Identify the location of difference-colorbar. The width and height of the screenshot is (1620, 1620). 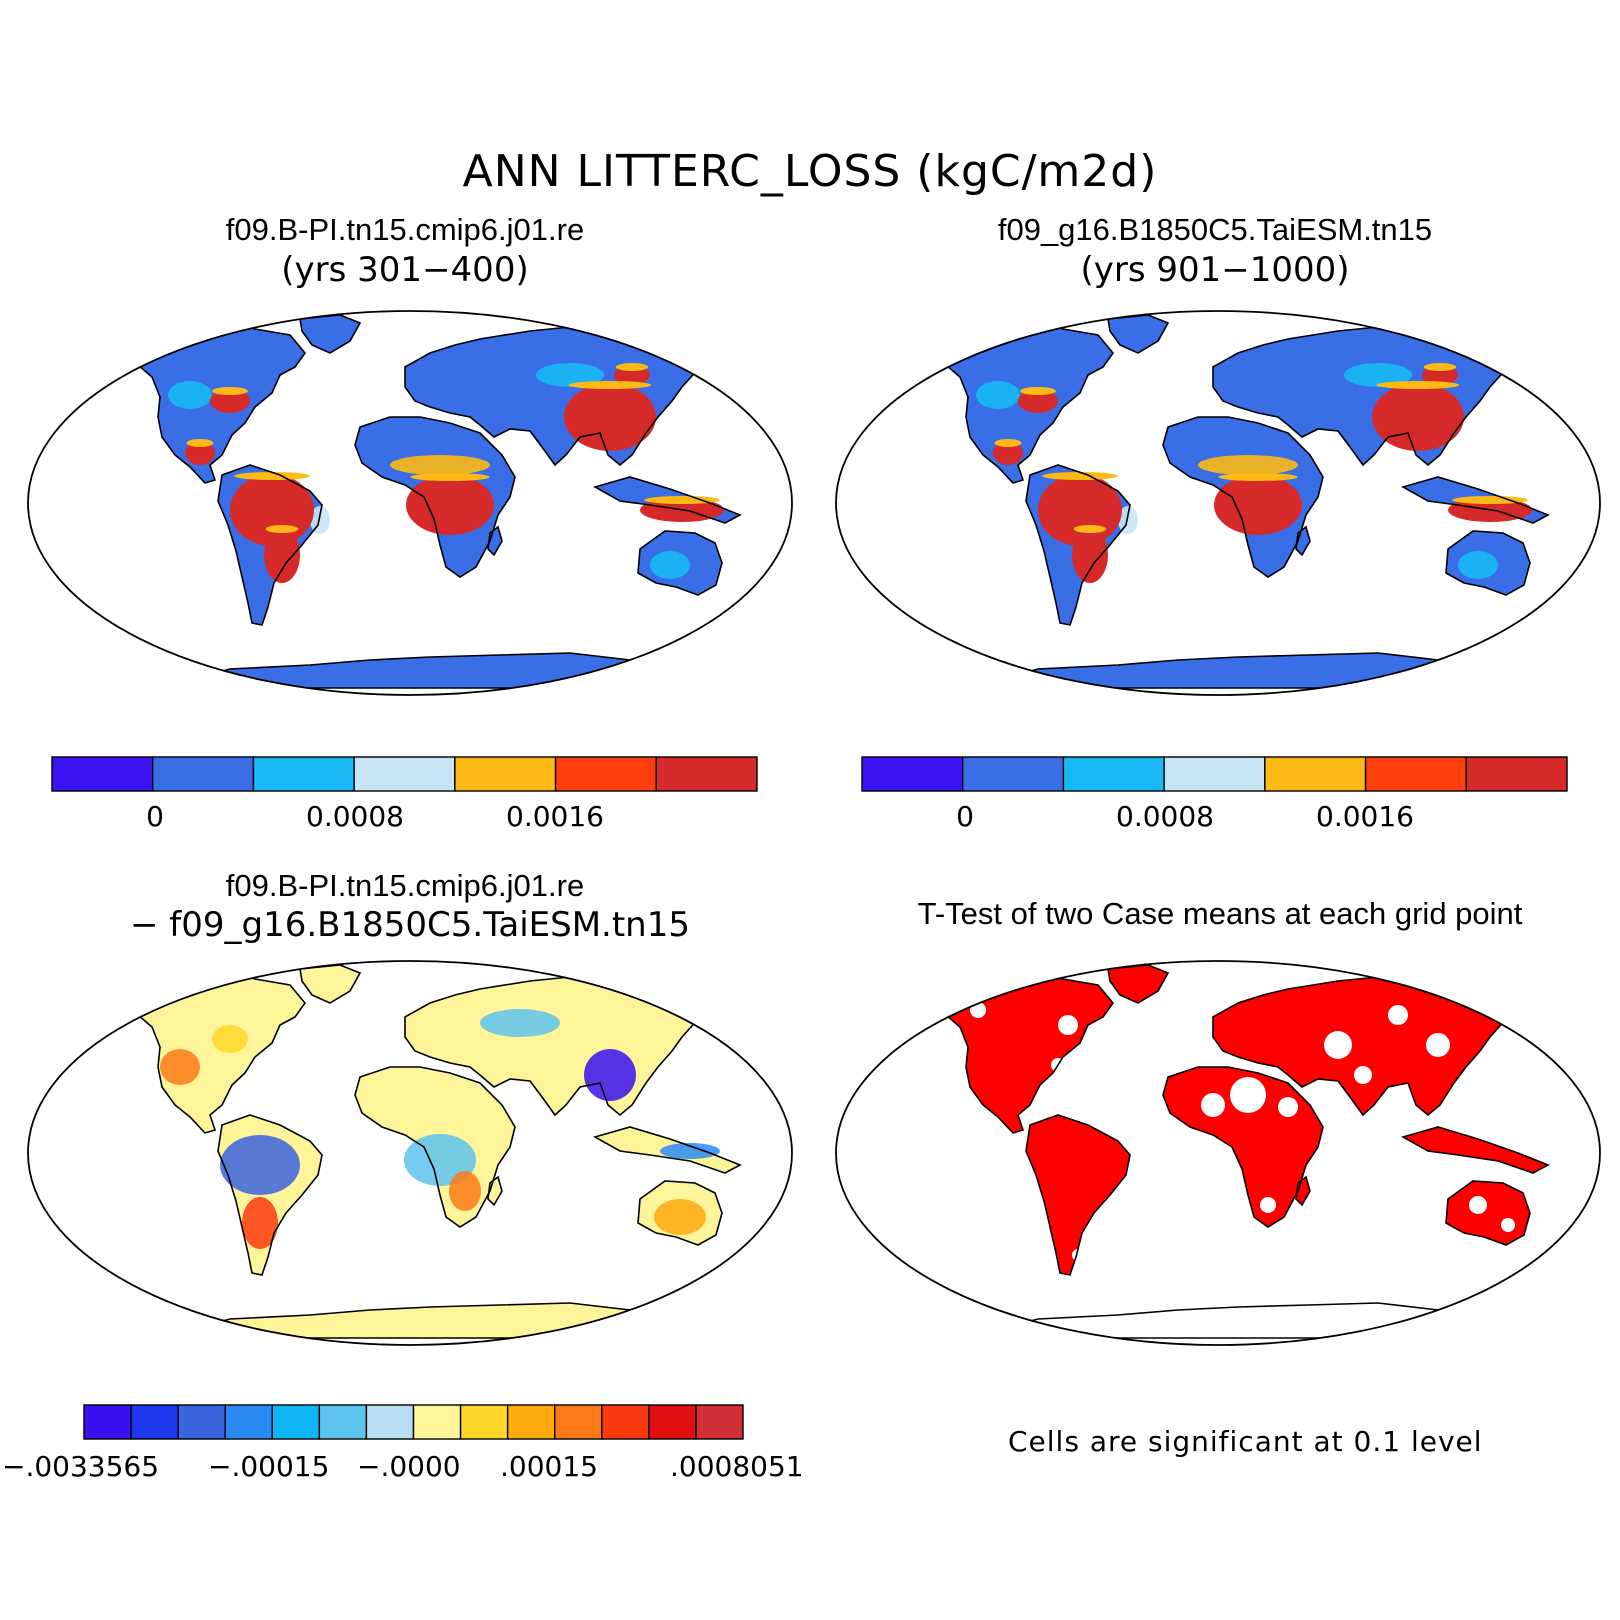
(413, 1422).